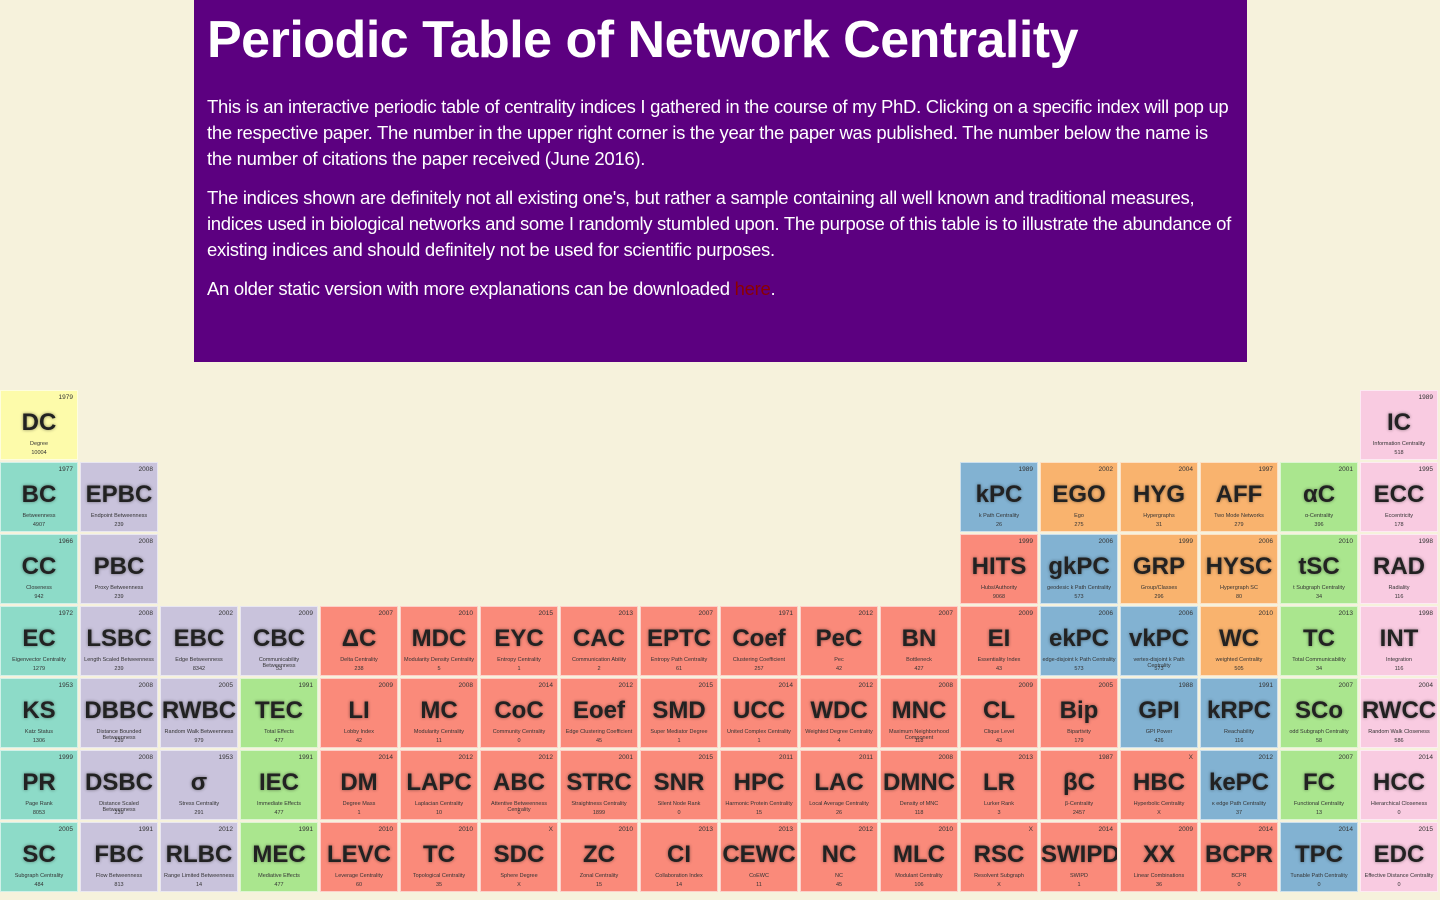  I want to click on index-cell: 2002 EBC Edge Betweenness 8342, so click(199, 641).